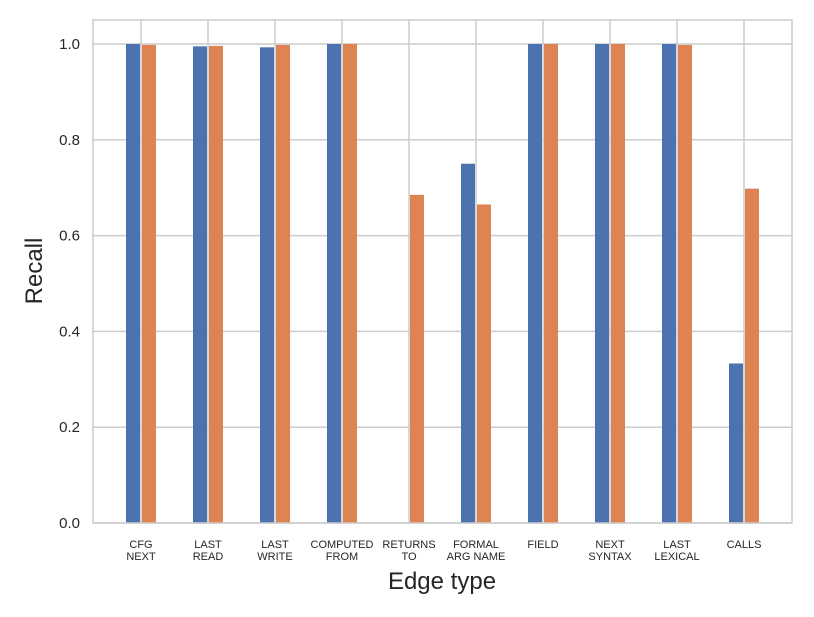 This screenshot has height=617, width=814. What do you see at coordinates (69, 236) in the screenshot?
I see `y-tick-label: 0.6` at bounding box center [69, 236].